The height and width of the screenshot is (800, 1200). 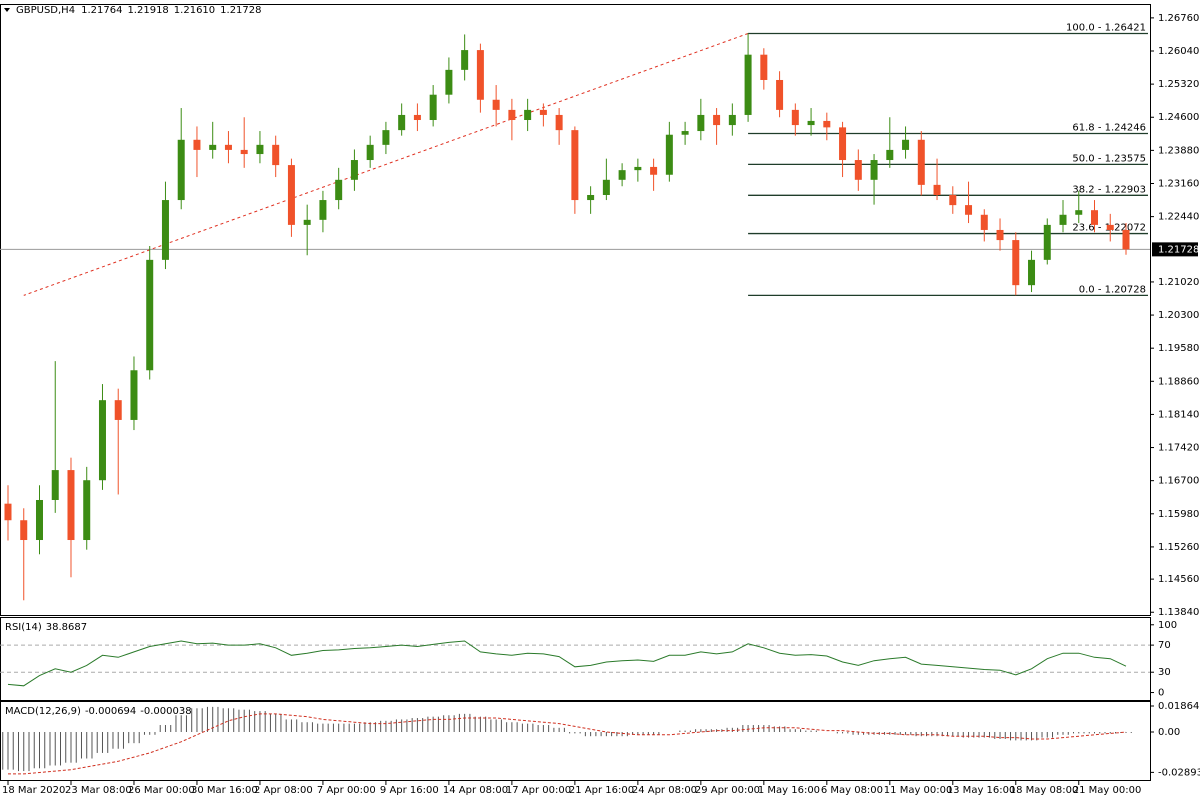 I want to click on symbol-label: GBPUSD,H4, so click(x=45, y=10).